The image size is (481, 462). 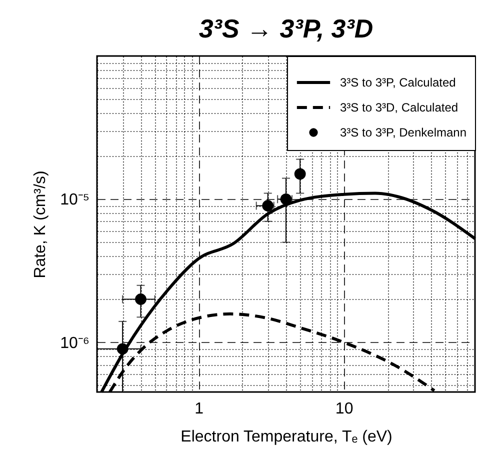 What do you see at coordinates (286, 29) in the screenshot?
I see `chart-title: 3³S → 3³P, 3³D` at bounding box center [286, 29].